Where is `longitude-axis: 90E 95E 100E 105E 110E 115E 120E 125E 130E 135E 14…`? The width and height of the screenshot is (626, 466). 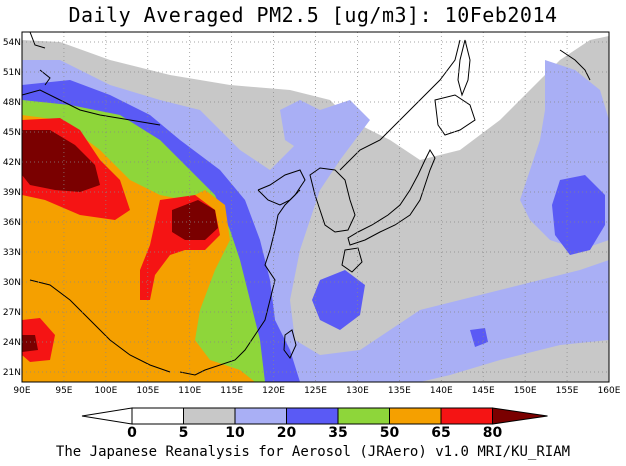
longitude-axis: 90E 95E 100E 105E 110E 115E 120E 125E 130E 135E 14… is located at coordinates (316, 391).